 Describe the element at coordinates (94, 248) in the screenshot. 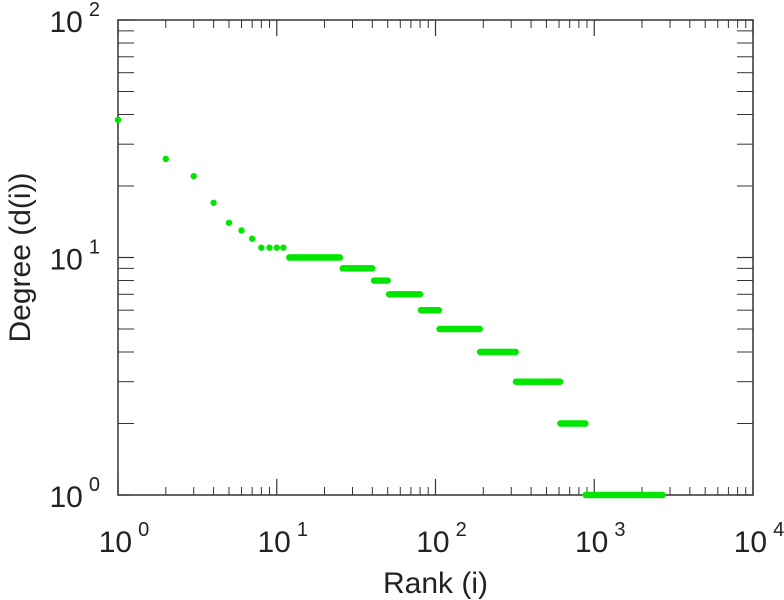

I see `y-tick-label-exponent: 1` at that location.